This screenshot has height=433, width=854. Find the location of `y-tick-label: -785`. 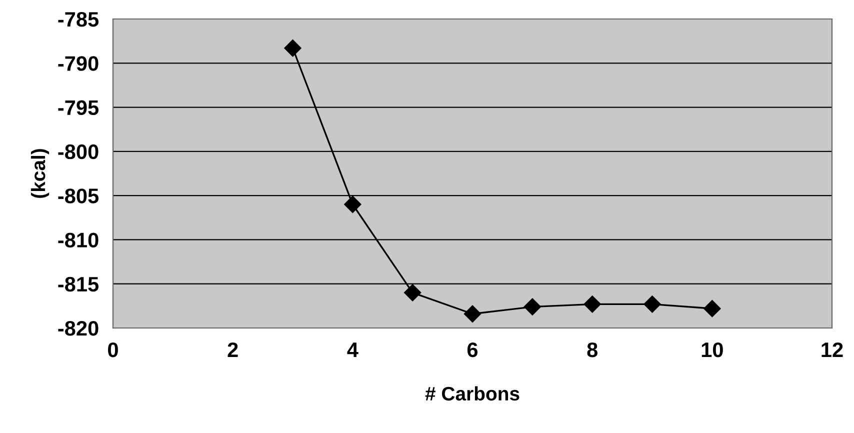

y-tick-label: -785 is located at coordinates (78, 19).